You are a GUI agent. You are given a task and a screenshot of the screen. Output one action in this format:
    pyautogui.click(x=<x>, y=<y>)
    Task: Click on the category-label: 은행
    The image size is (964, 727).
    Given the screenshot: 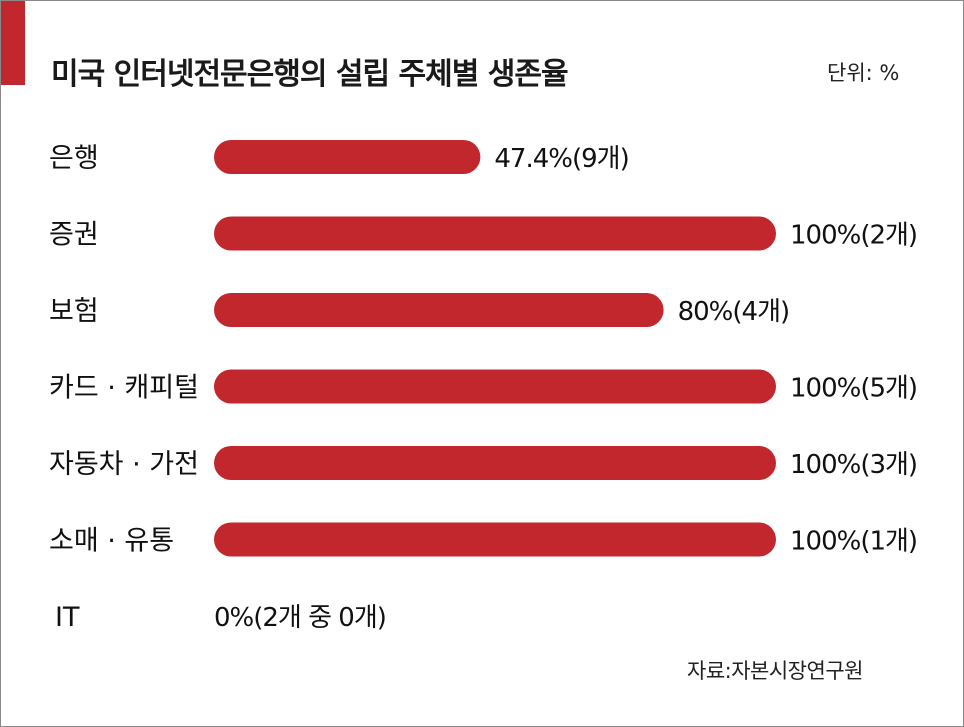 What is the action you would take?
    pyautogui.click(x=74, y=158)
    